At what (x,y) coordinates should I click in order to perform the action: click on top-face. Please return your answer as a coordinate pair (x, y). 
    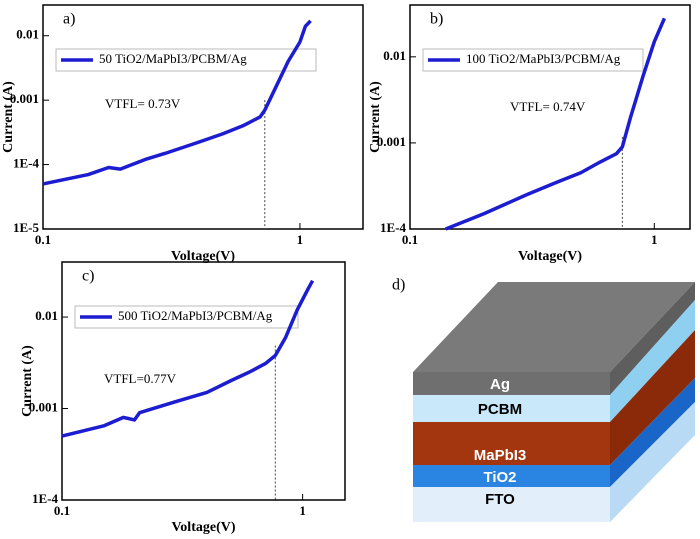
    Looking at the image, I should click on (554, 327).